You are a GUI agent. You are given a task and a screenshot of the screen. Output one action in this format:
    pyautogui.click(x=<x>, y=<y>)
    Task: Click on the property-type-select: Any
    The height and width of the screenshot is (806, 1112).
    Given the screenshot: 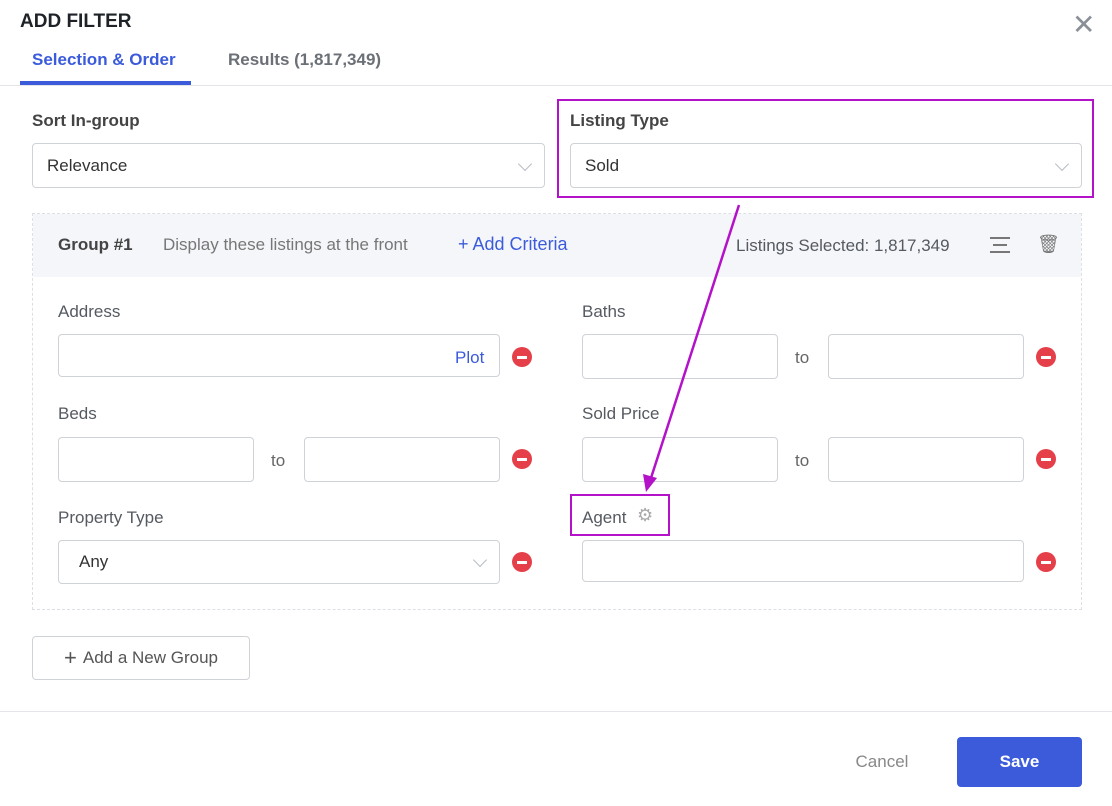 What is the action you would take?
    pyautogui.click(x=279, y=562)
    